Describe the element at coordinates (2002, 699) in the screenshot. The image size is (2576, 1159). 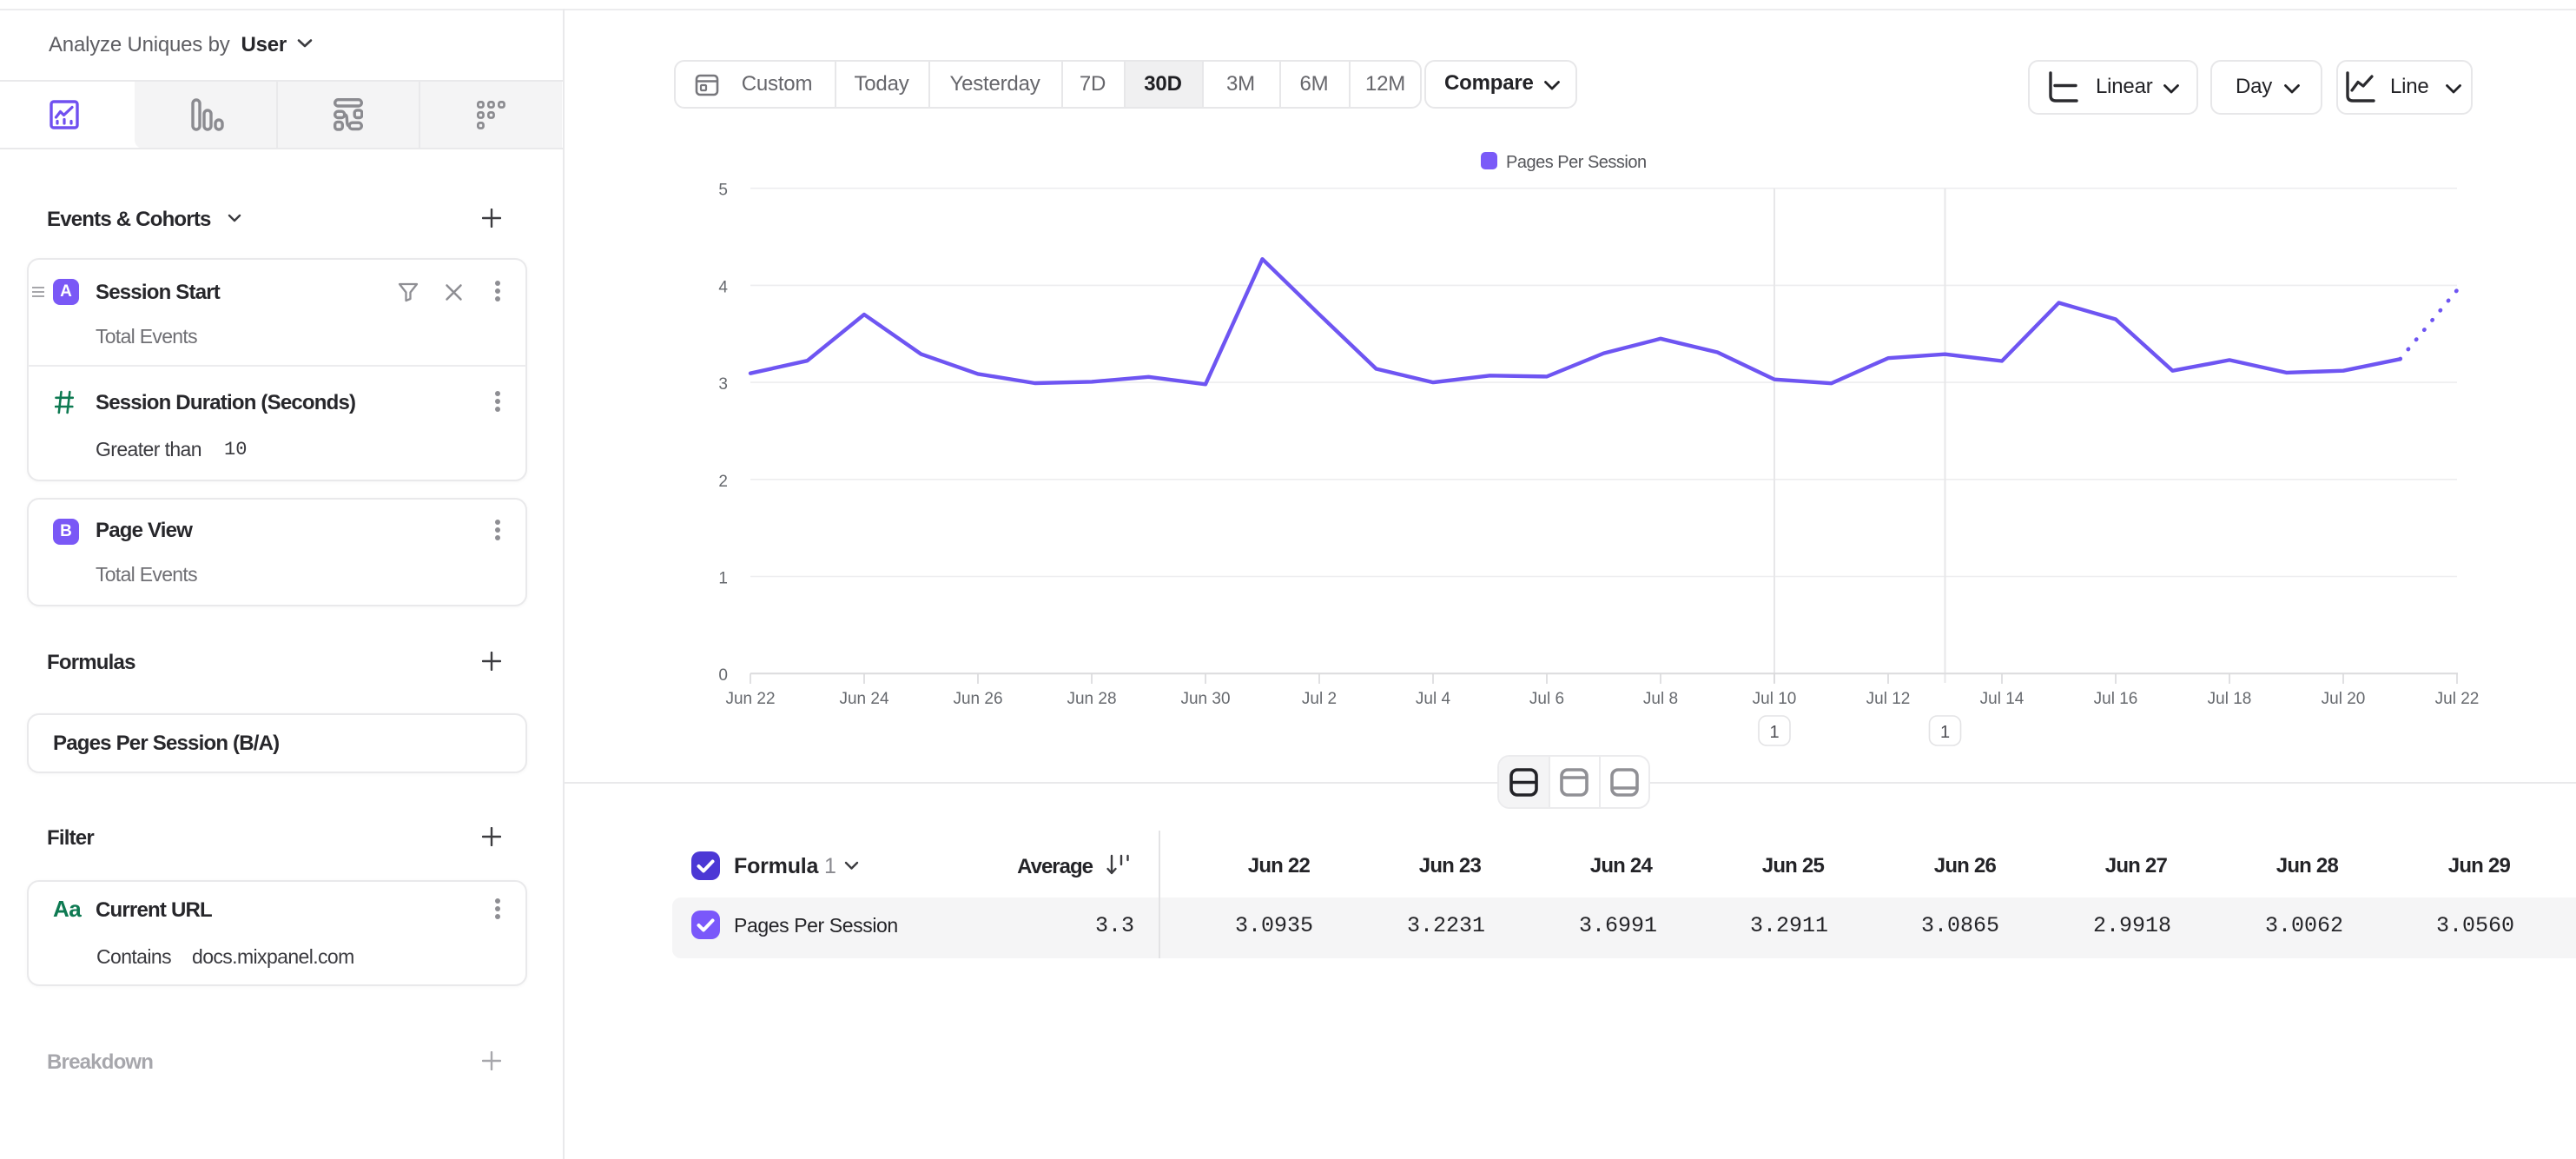
I see `svg-text: Jul 14` at that location.